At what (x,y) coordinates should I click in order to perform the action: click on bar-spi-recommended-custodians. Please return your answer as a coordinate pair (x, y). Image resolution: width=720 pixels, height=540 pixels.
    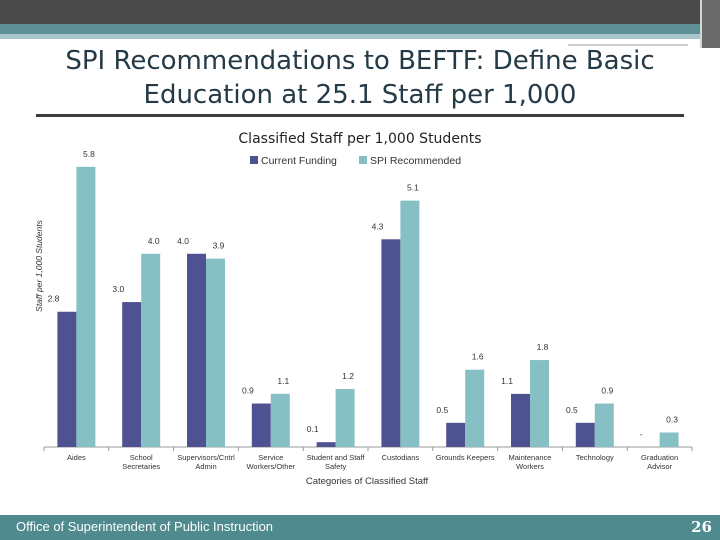
    Looking at the image, I should click on (410, 323).